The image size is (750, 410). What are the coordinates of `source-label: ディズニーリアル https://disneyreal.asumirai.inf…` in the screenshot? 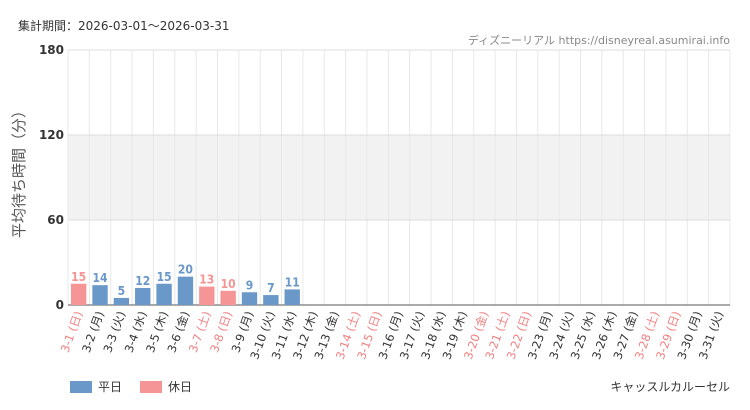 It's located at (598, 40).